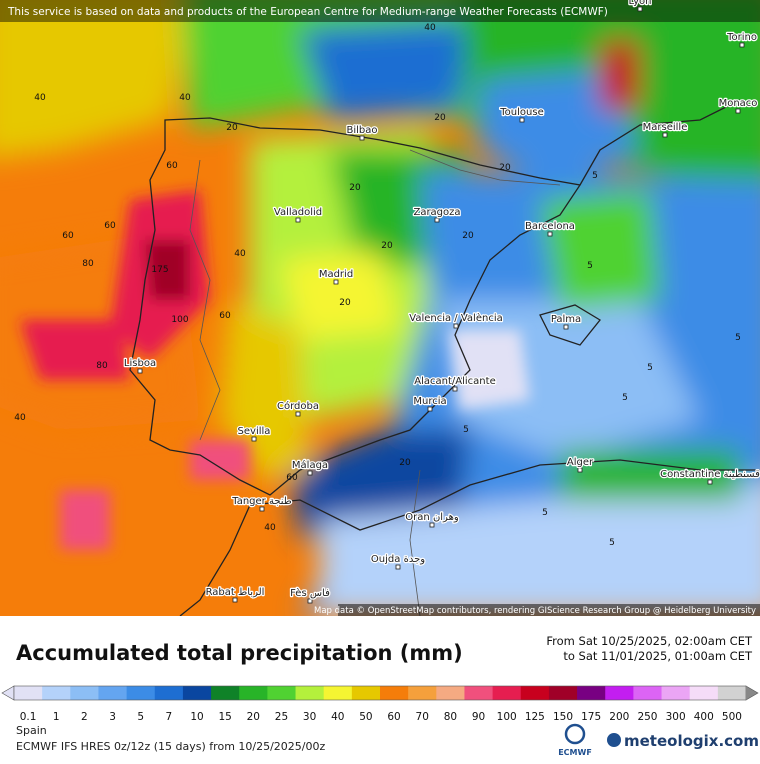  What do you see at coordinates (365, 717) in the screenshot?
I see `scale-label: 50` at bounding box center [365, 717].